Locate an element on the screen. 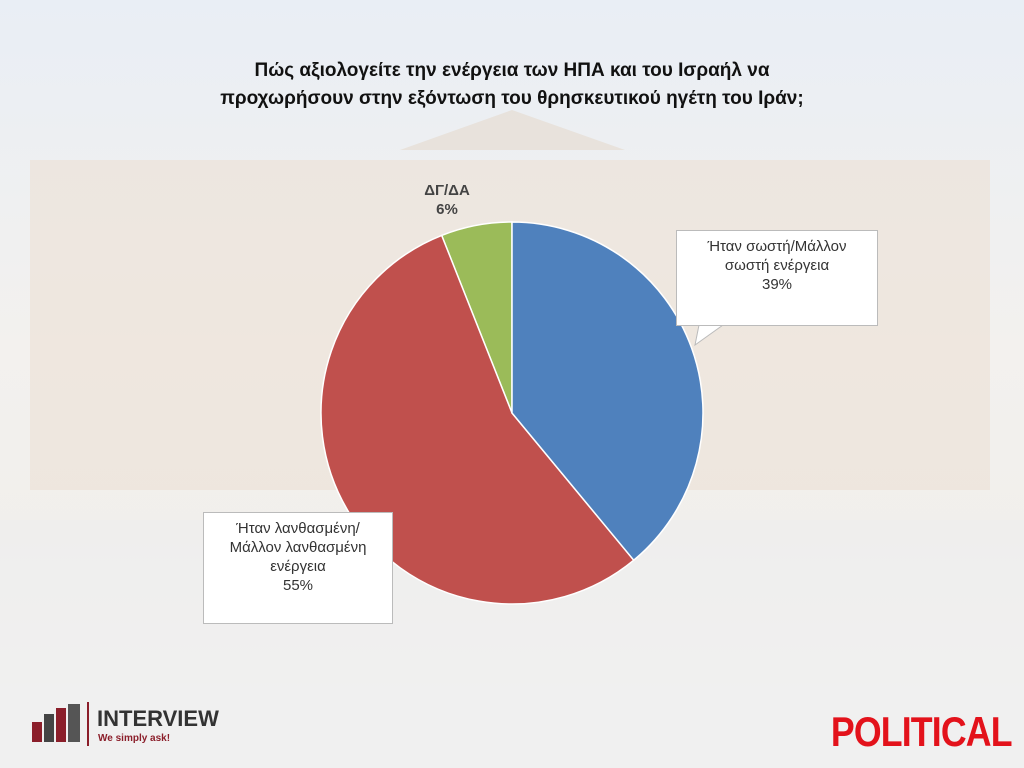 The image size is (1024, 768). data-label: ΔΓ/ΔΑ 6% is located at coordinates (447, 200).